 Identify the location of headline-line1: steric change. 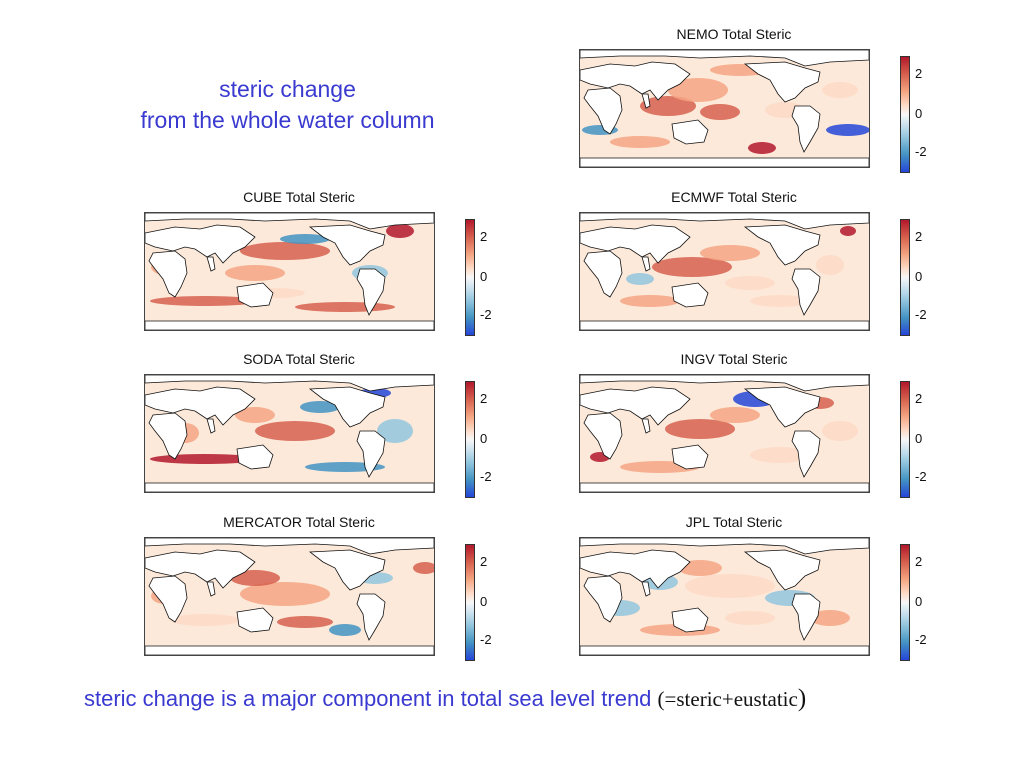
(287, 89).